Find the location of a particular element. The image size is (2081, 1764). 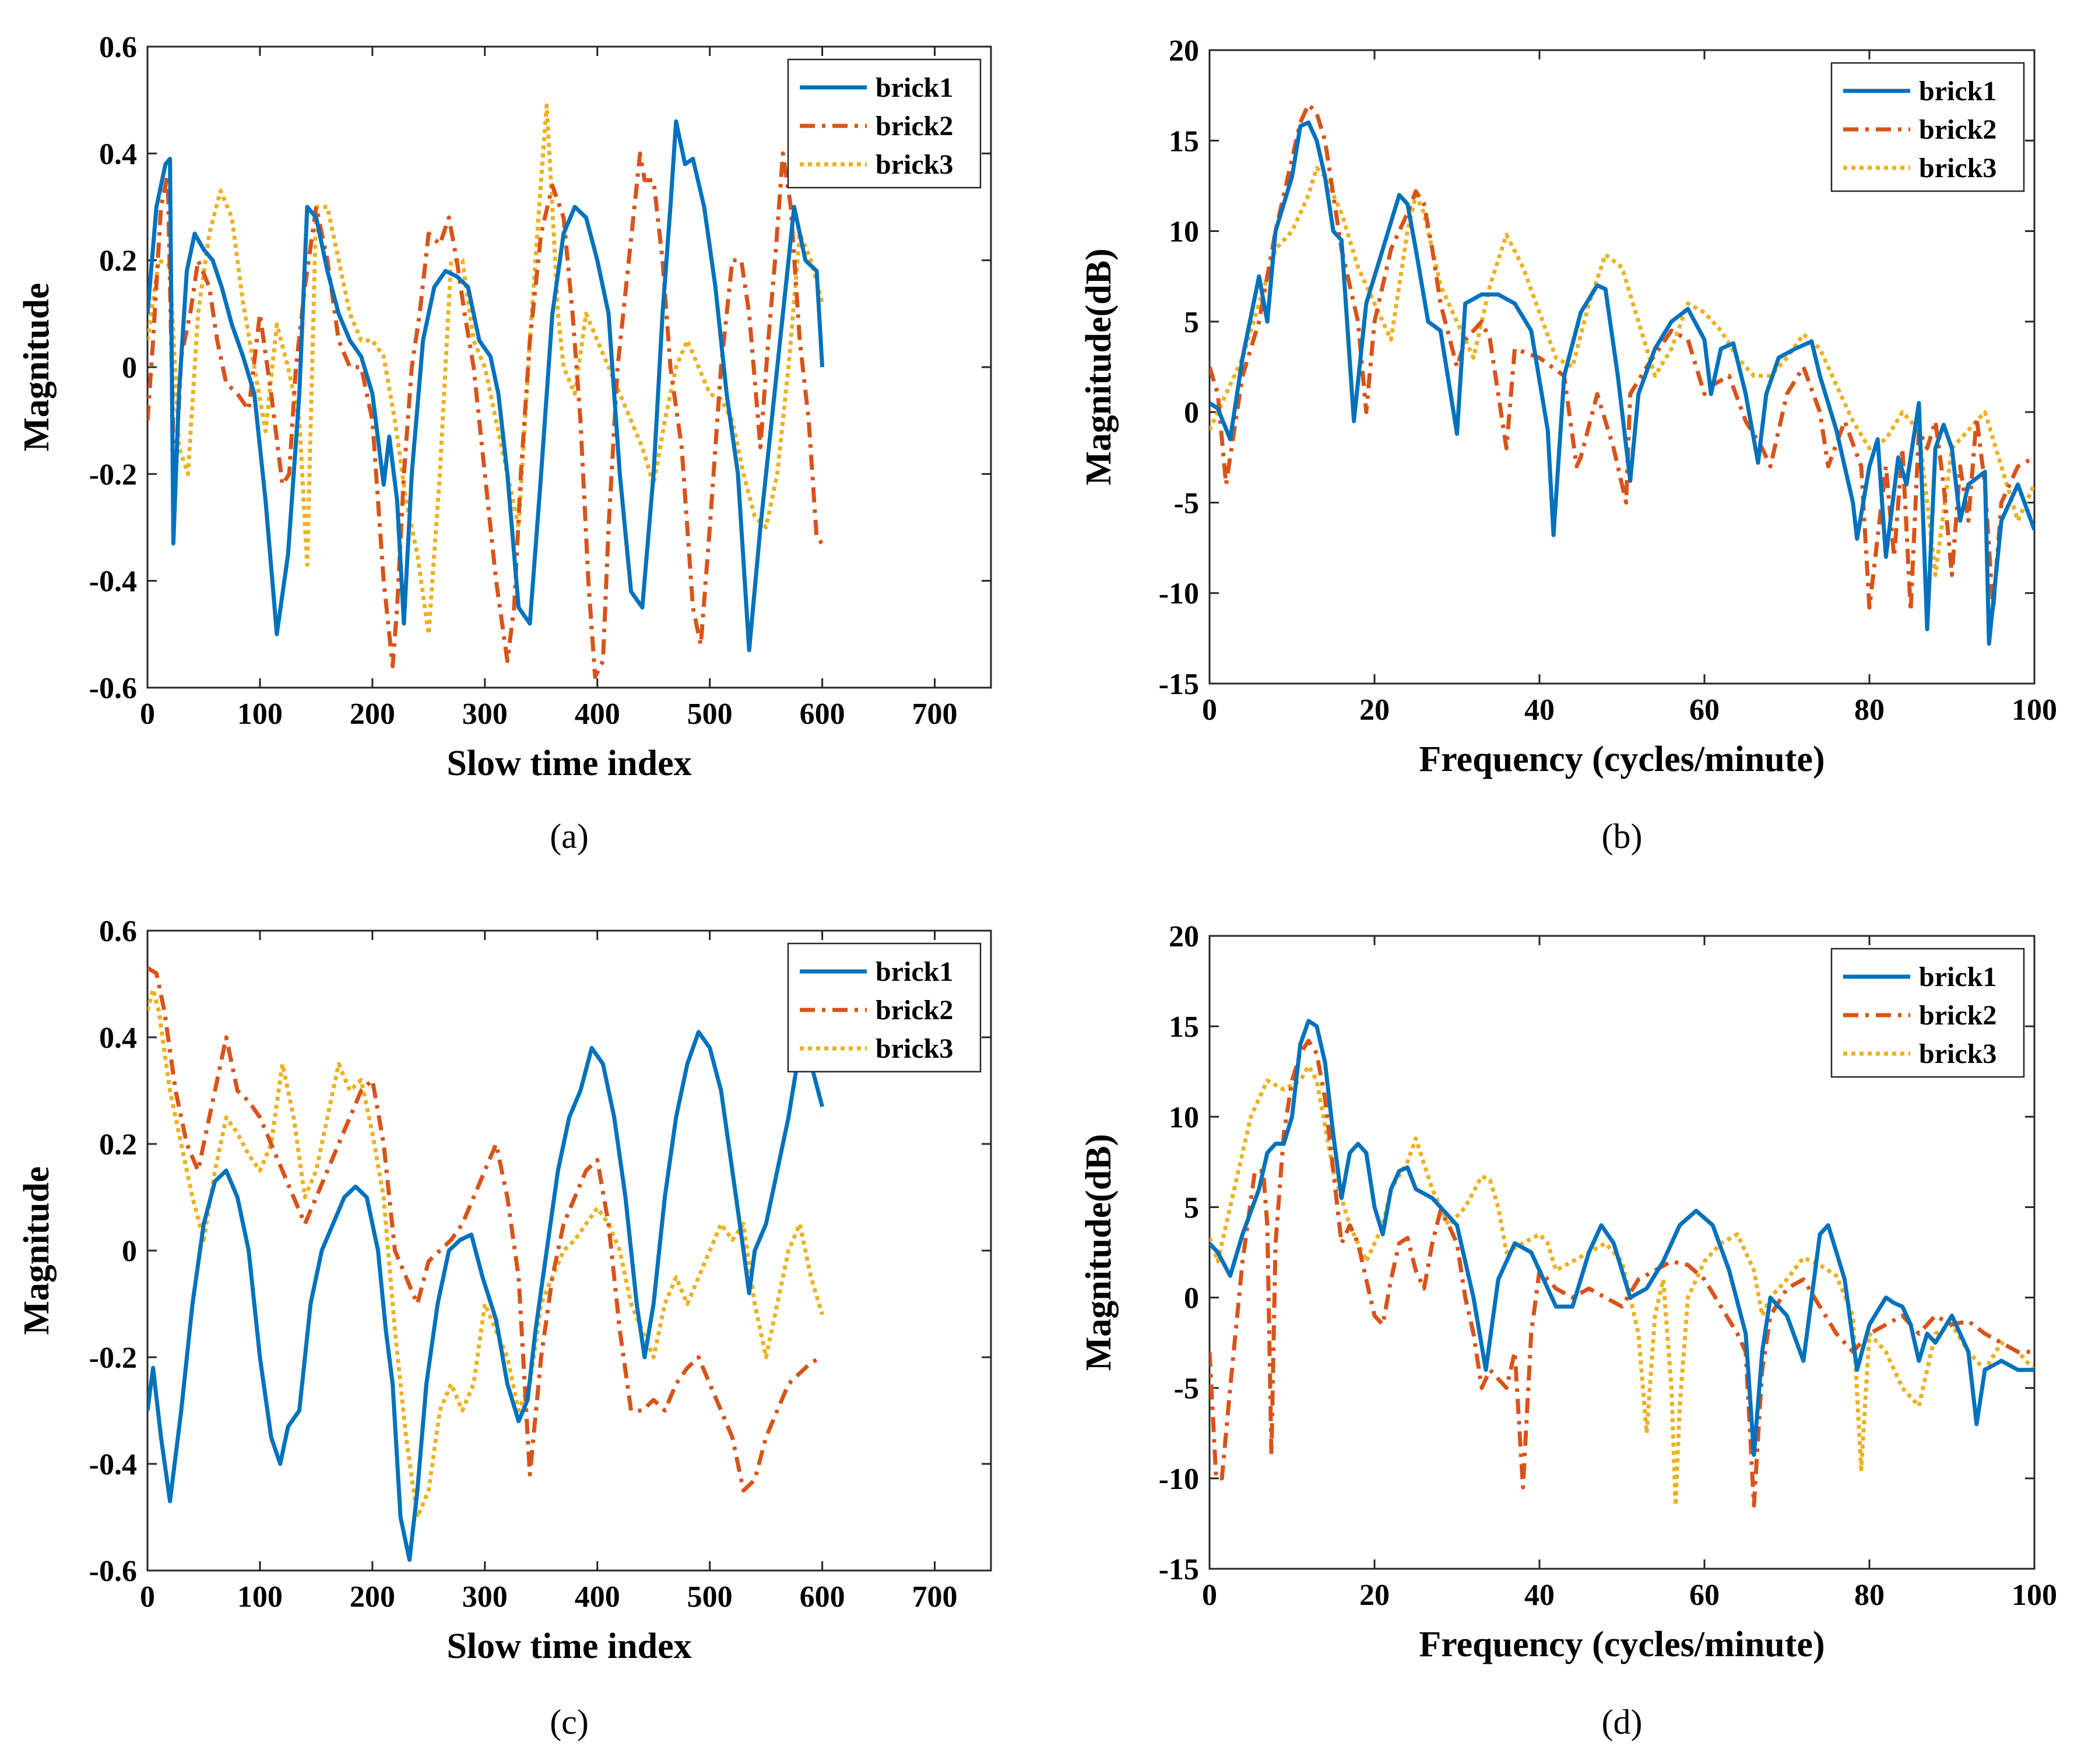

x-tick-label: 300 is located at coordinates (485, 714).